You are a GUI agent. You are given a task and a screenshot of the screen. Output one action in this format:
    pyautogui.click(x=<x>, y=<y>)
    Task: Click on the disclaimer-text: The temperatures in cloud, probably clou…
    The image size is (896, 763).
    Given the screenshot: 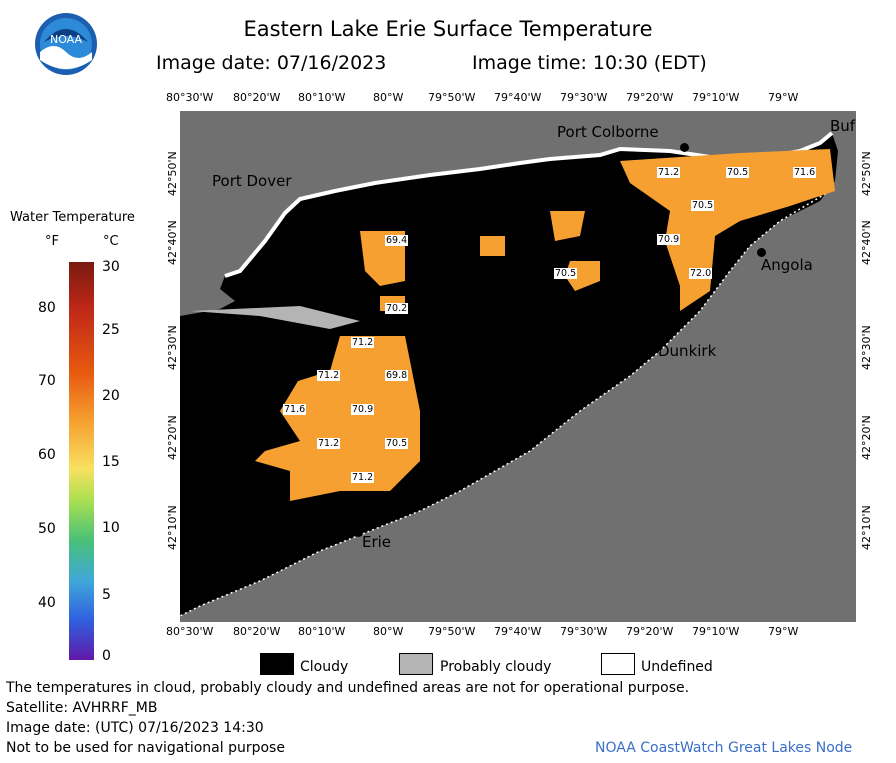 What is the action you would take?
    pyautogui.click(x=348, y=688)
    